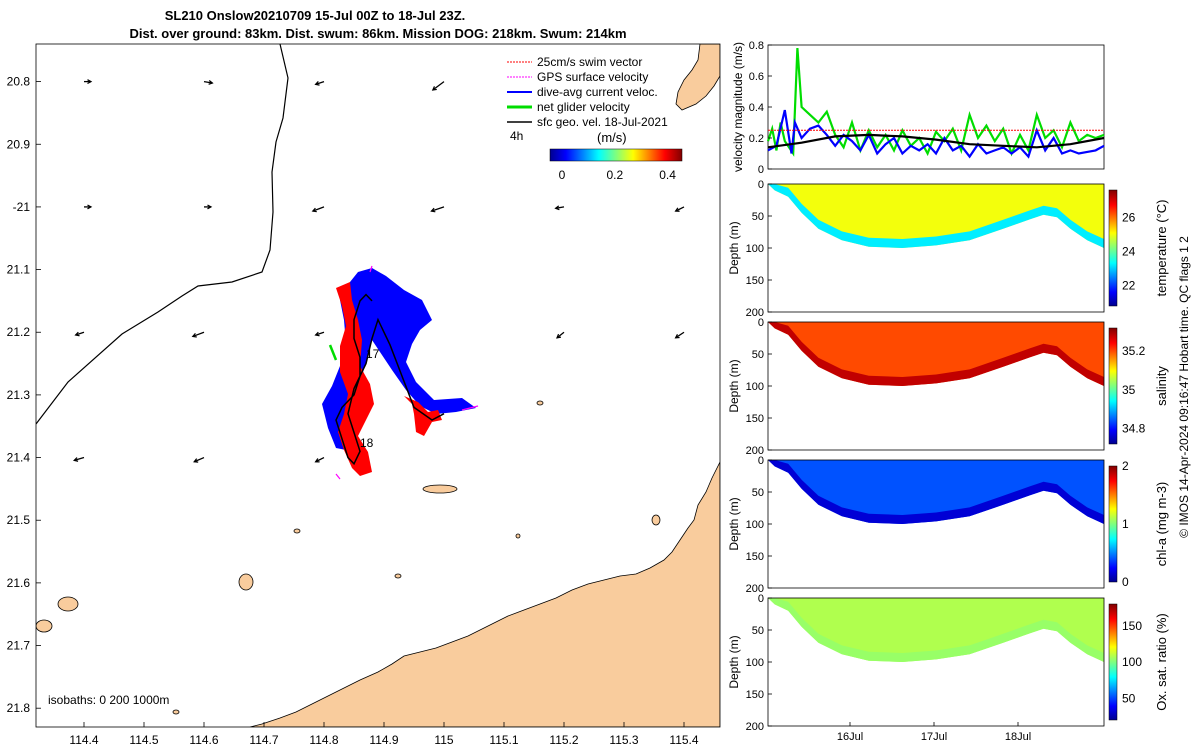 This screenshot has height=750, width=1200. Describe the element at coordinates (503, 740) in the screenshot. I see `map-x-tick-label: 115.1` at that location.